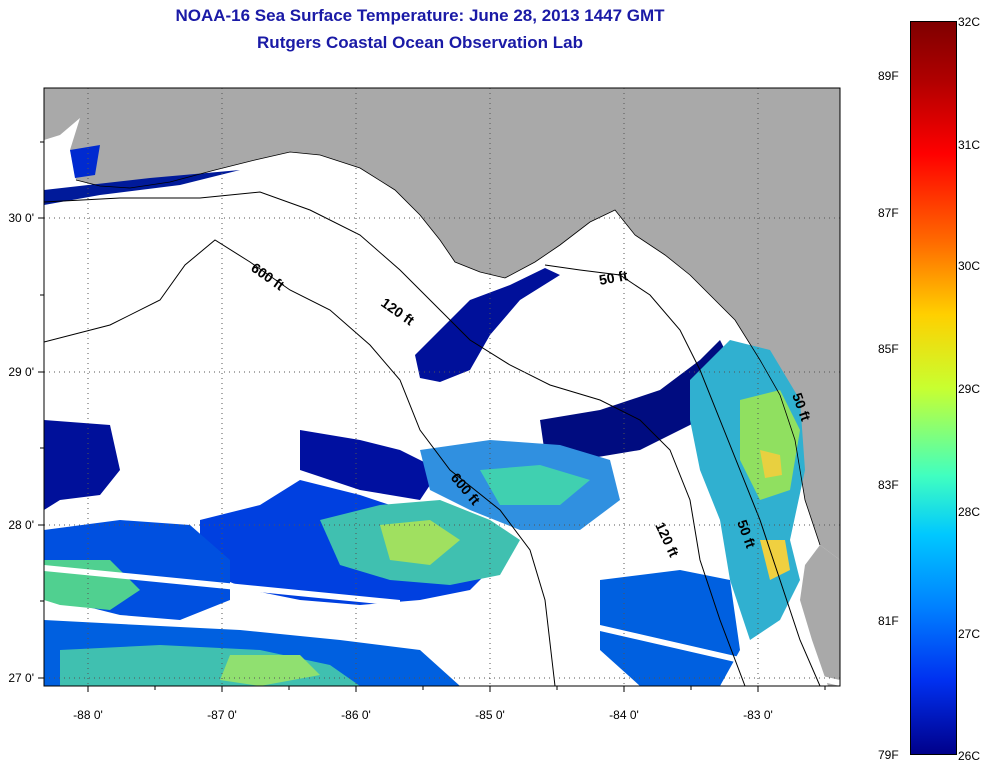 Image resolution: width=992 pixels, height=770 pixels. What do you see at coordinates (21, 218) in the screenshot?
I see `y-tick-label: 30 0'` at bounding box center [21, 218].